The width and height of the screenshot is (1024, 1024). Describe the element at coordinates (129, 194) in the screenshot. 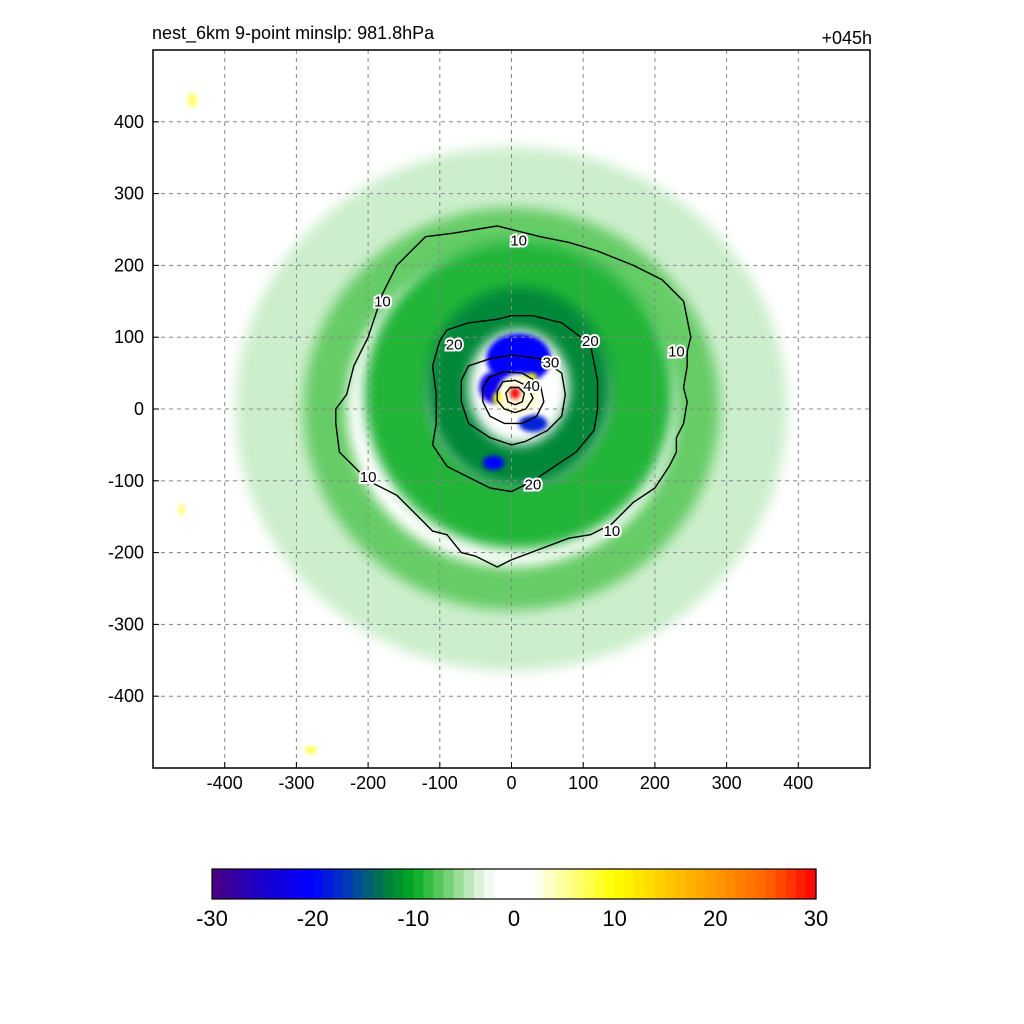

I see `y-tick-label: 300` at that location.